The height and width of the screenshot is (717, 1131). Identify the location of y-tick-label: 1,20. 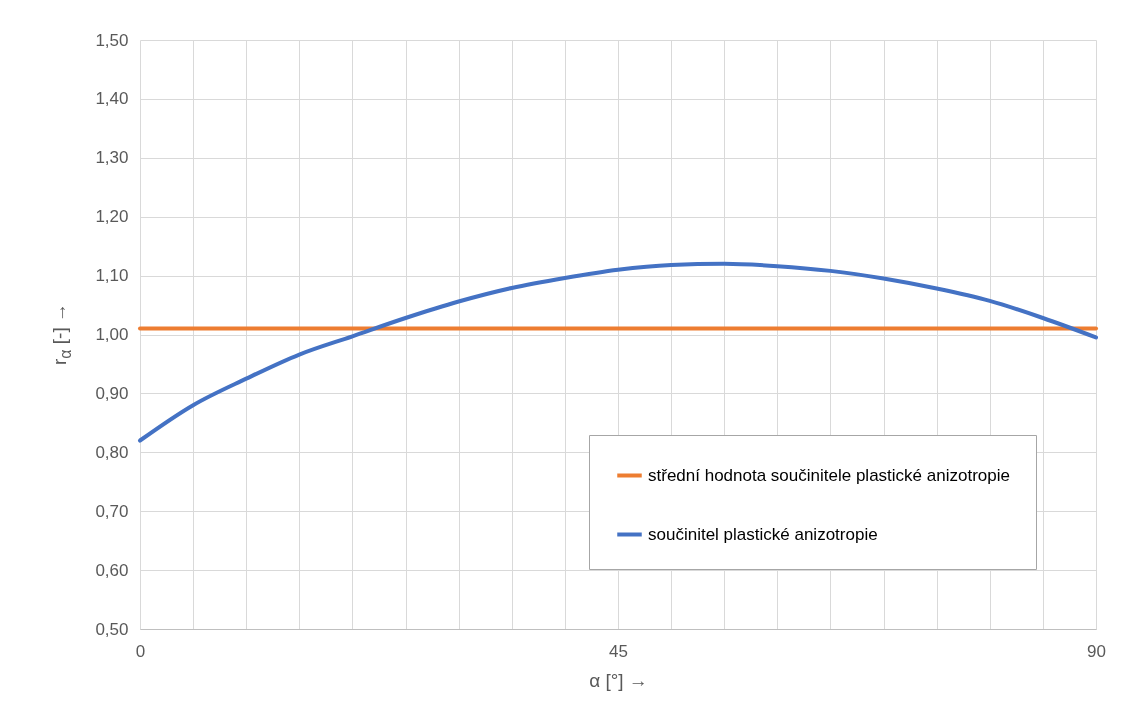
(112, 217).